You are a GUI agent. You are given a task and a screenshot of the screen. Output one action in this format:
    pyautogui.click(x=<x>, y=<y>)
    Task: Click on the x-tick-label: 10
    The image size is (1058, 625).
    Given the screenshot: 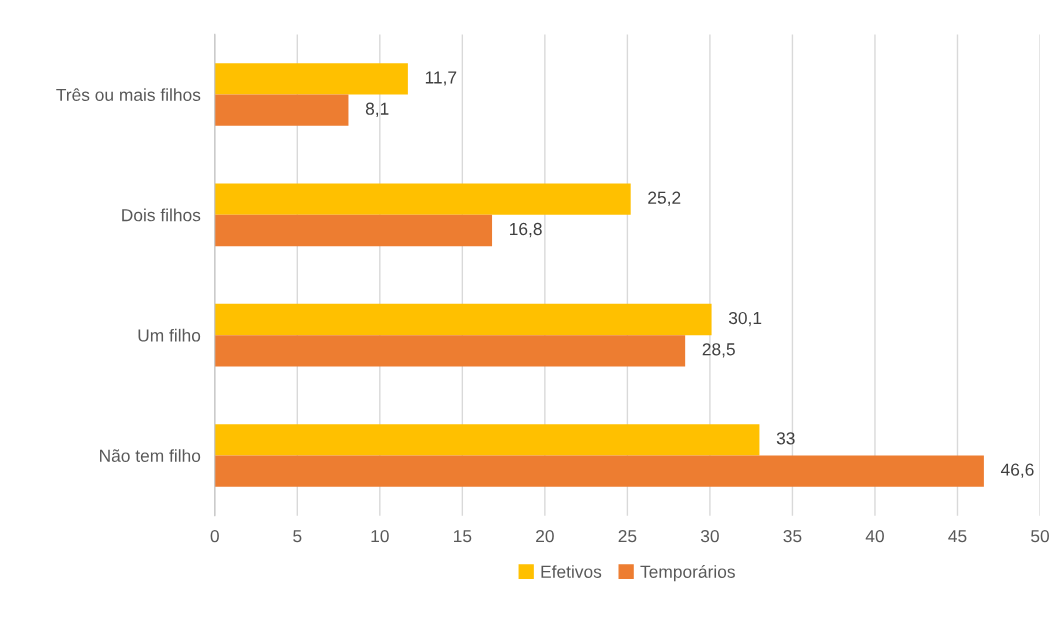 What is the action you would take?
    pyautogui.click(x=380, y=536)
    